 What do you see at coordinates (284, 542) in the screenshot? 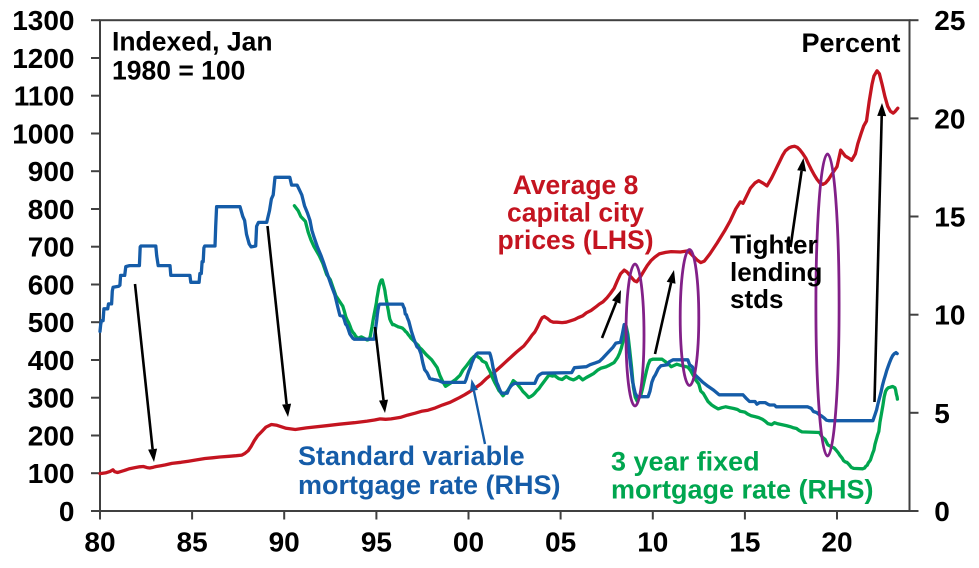
I see `svg-text: 90` at bounding box center [284, 542].